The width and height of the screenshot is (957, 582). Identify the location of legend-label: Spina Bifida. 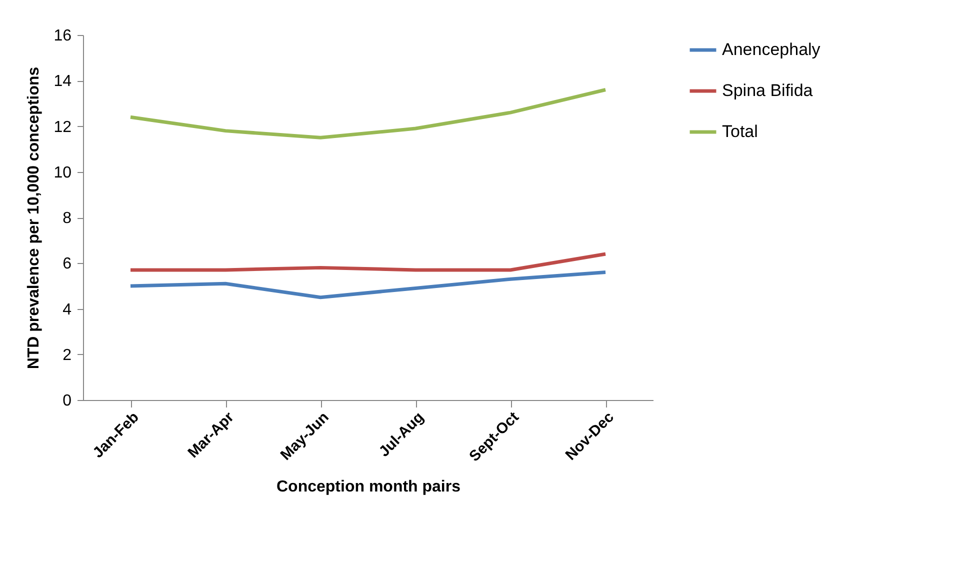
(768, 90).